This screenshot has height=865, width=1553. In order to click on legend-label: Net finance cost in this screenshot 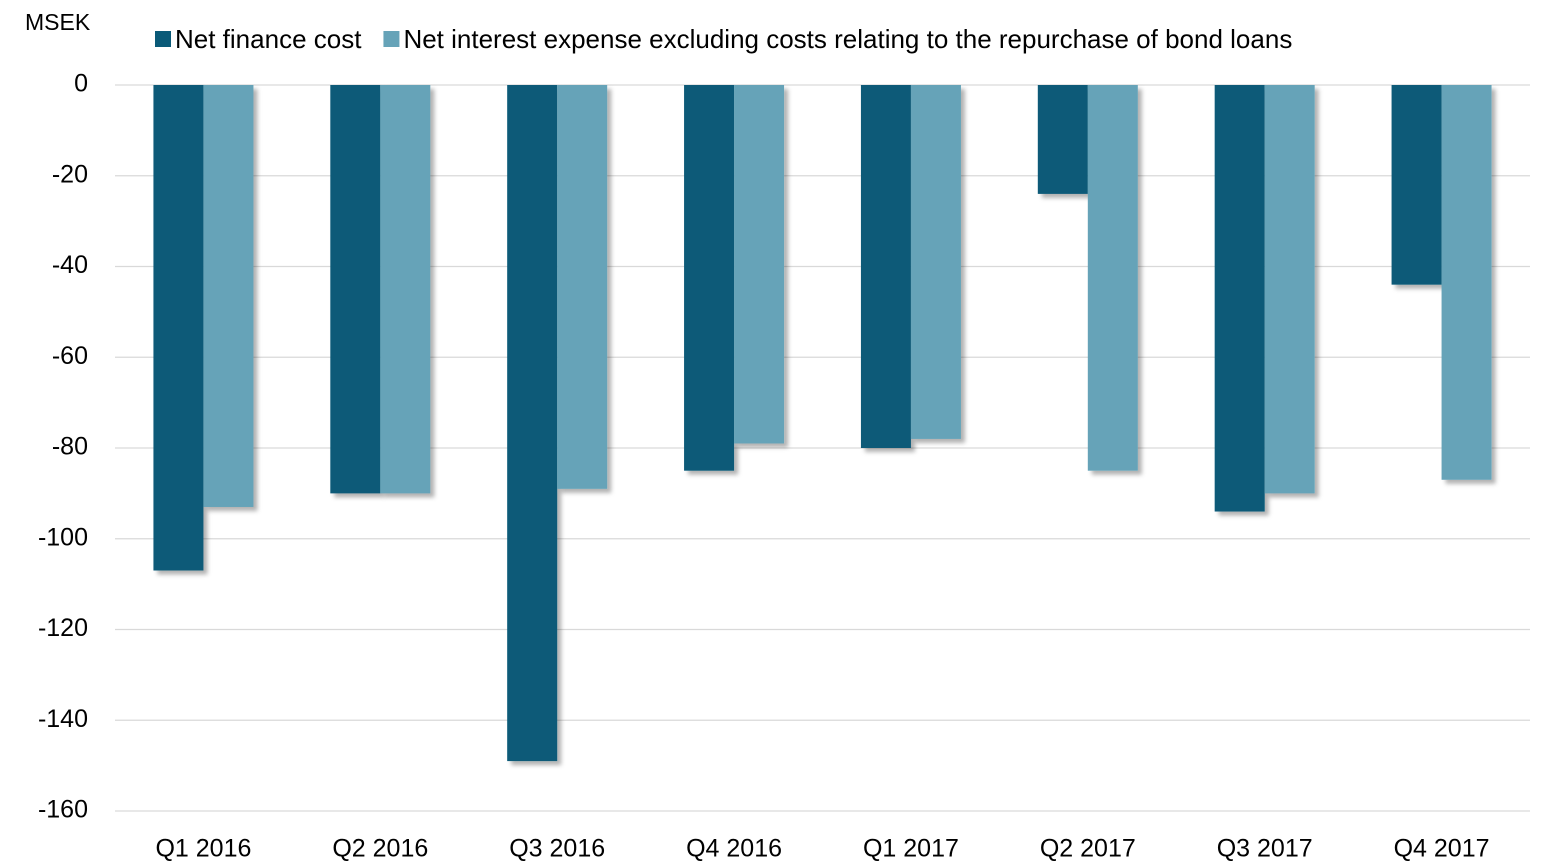, I will do `click(268, 39)`.